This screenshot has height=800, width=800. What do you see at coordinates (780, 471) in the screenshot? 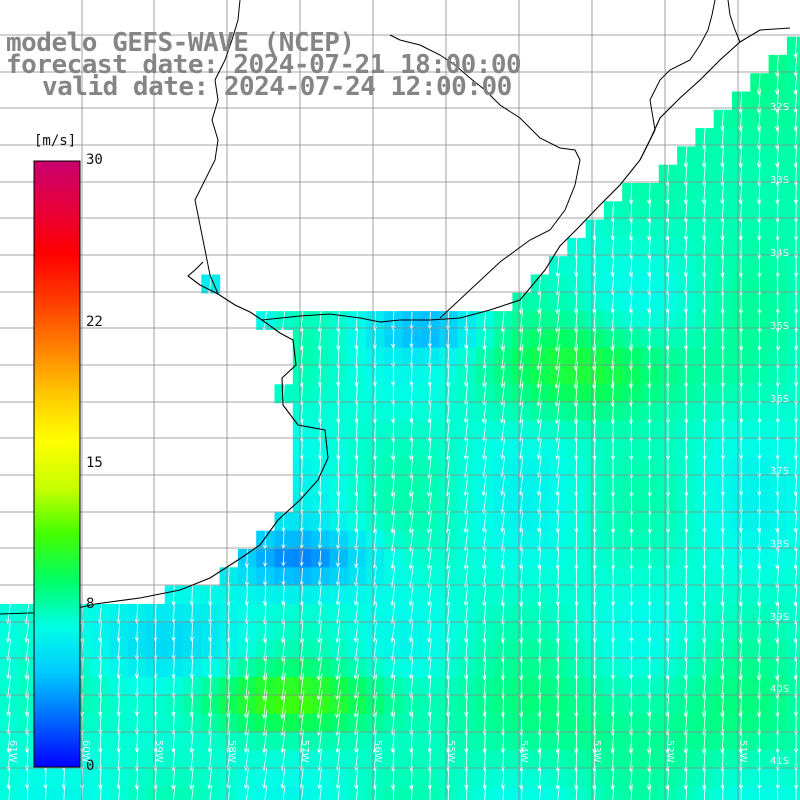
I see `latitude-label: 37S` at bounding box center [780, 471].